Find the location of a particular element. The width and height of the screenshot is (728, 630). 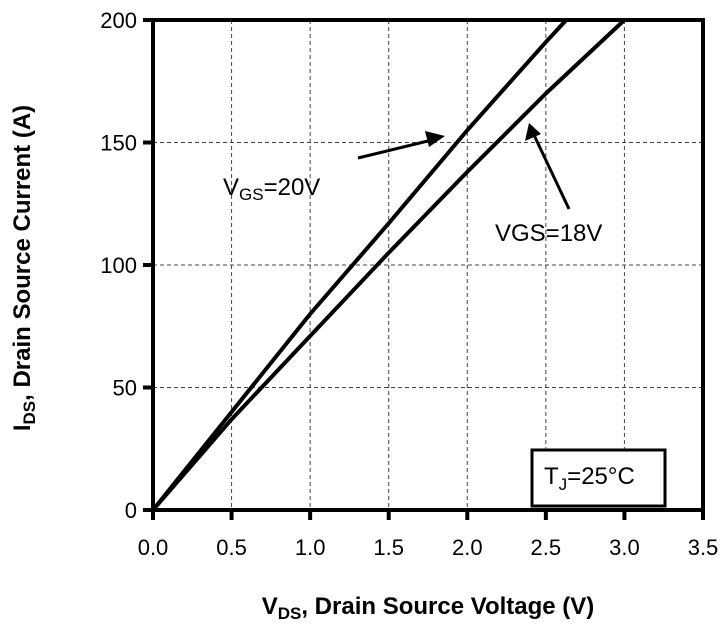

y-tick-label: 50 is located at coordinates (125, 388).